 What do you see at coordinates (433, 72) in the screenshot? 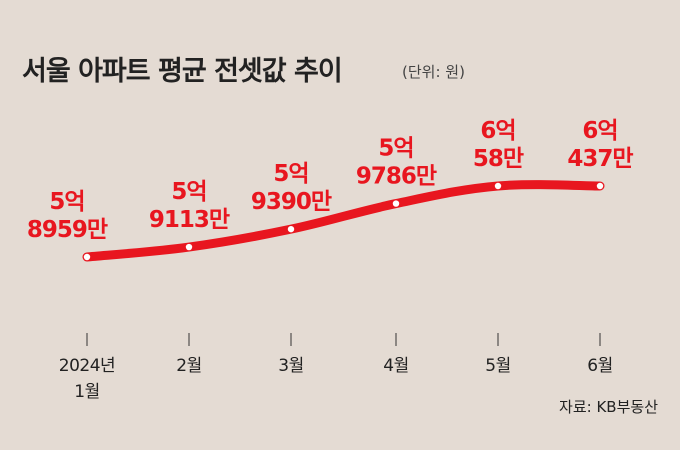
I see `chart-unit: (단위: 원)` at bounding box center [433, 72].